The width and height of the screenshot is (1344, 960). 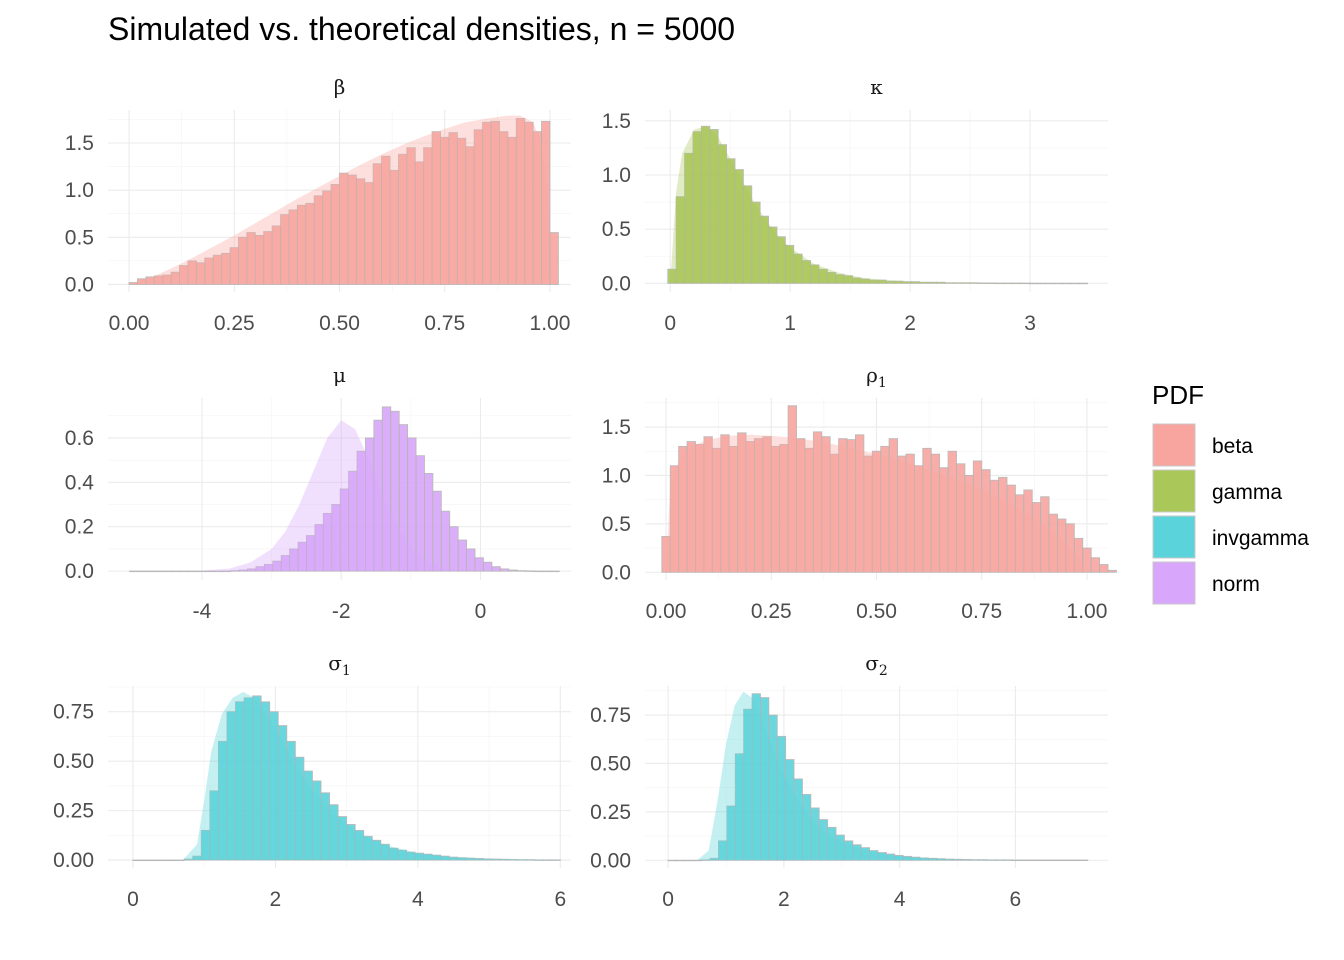 I want to click on legend-item-gamma: gamma, so click(x=1217, y=491).